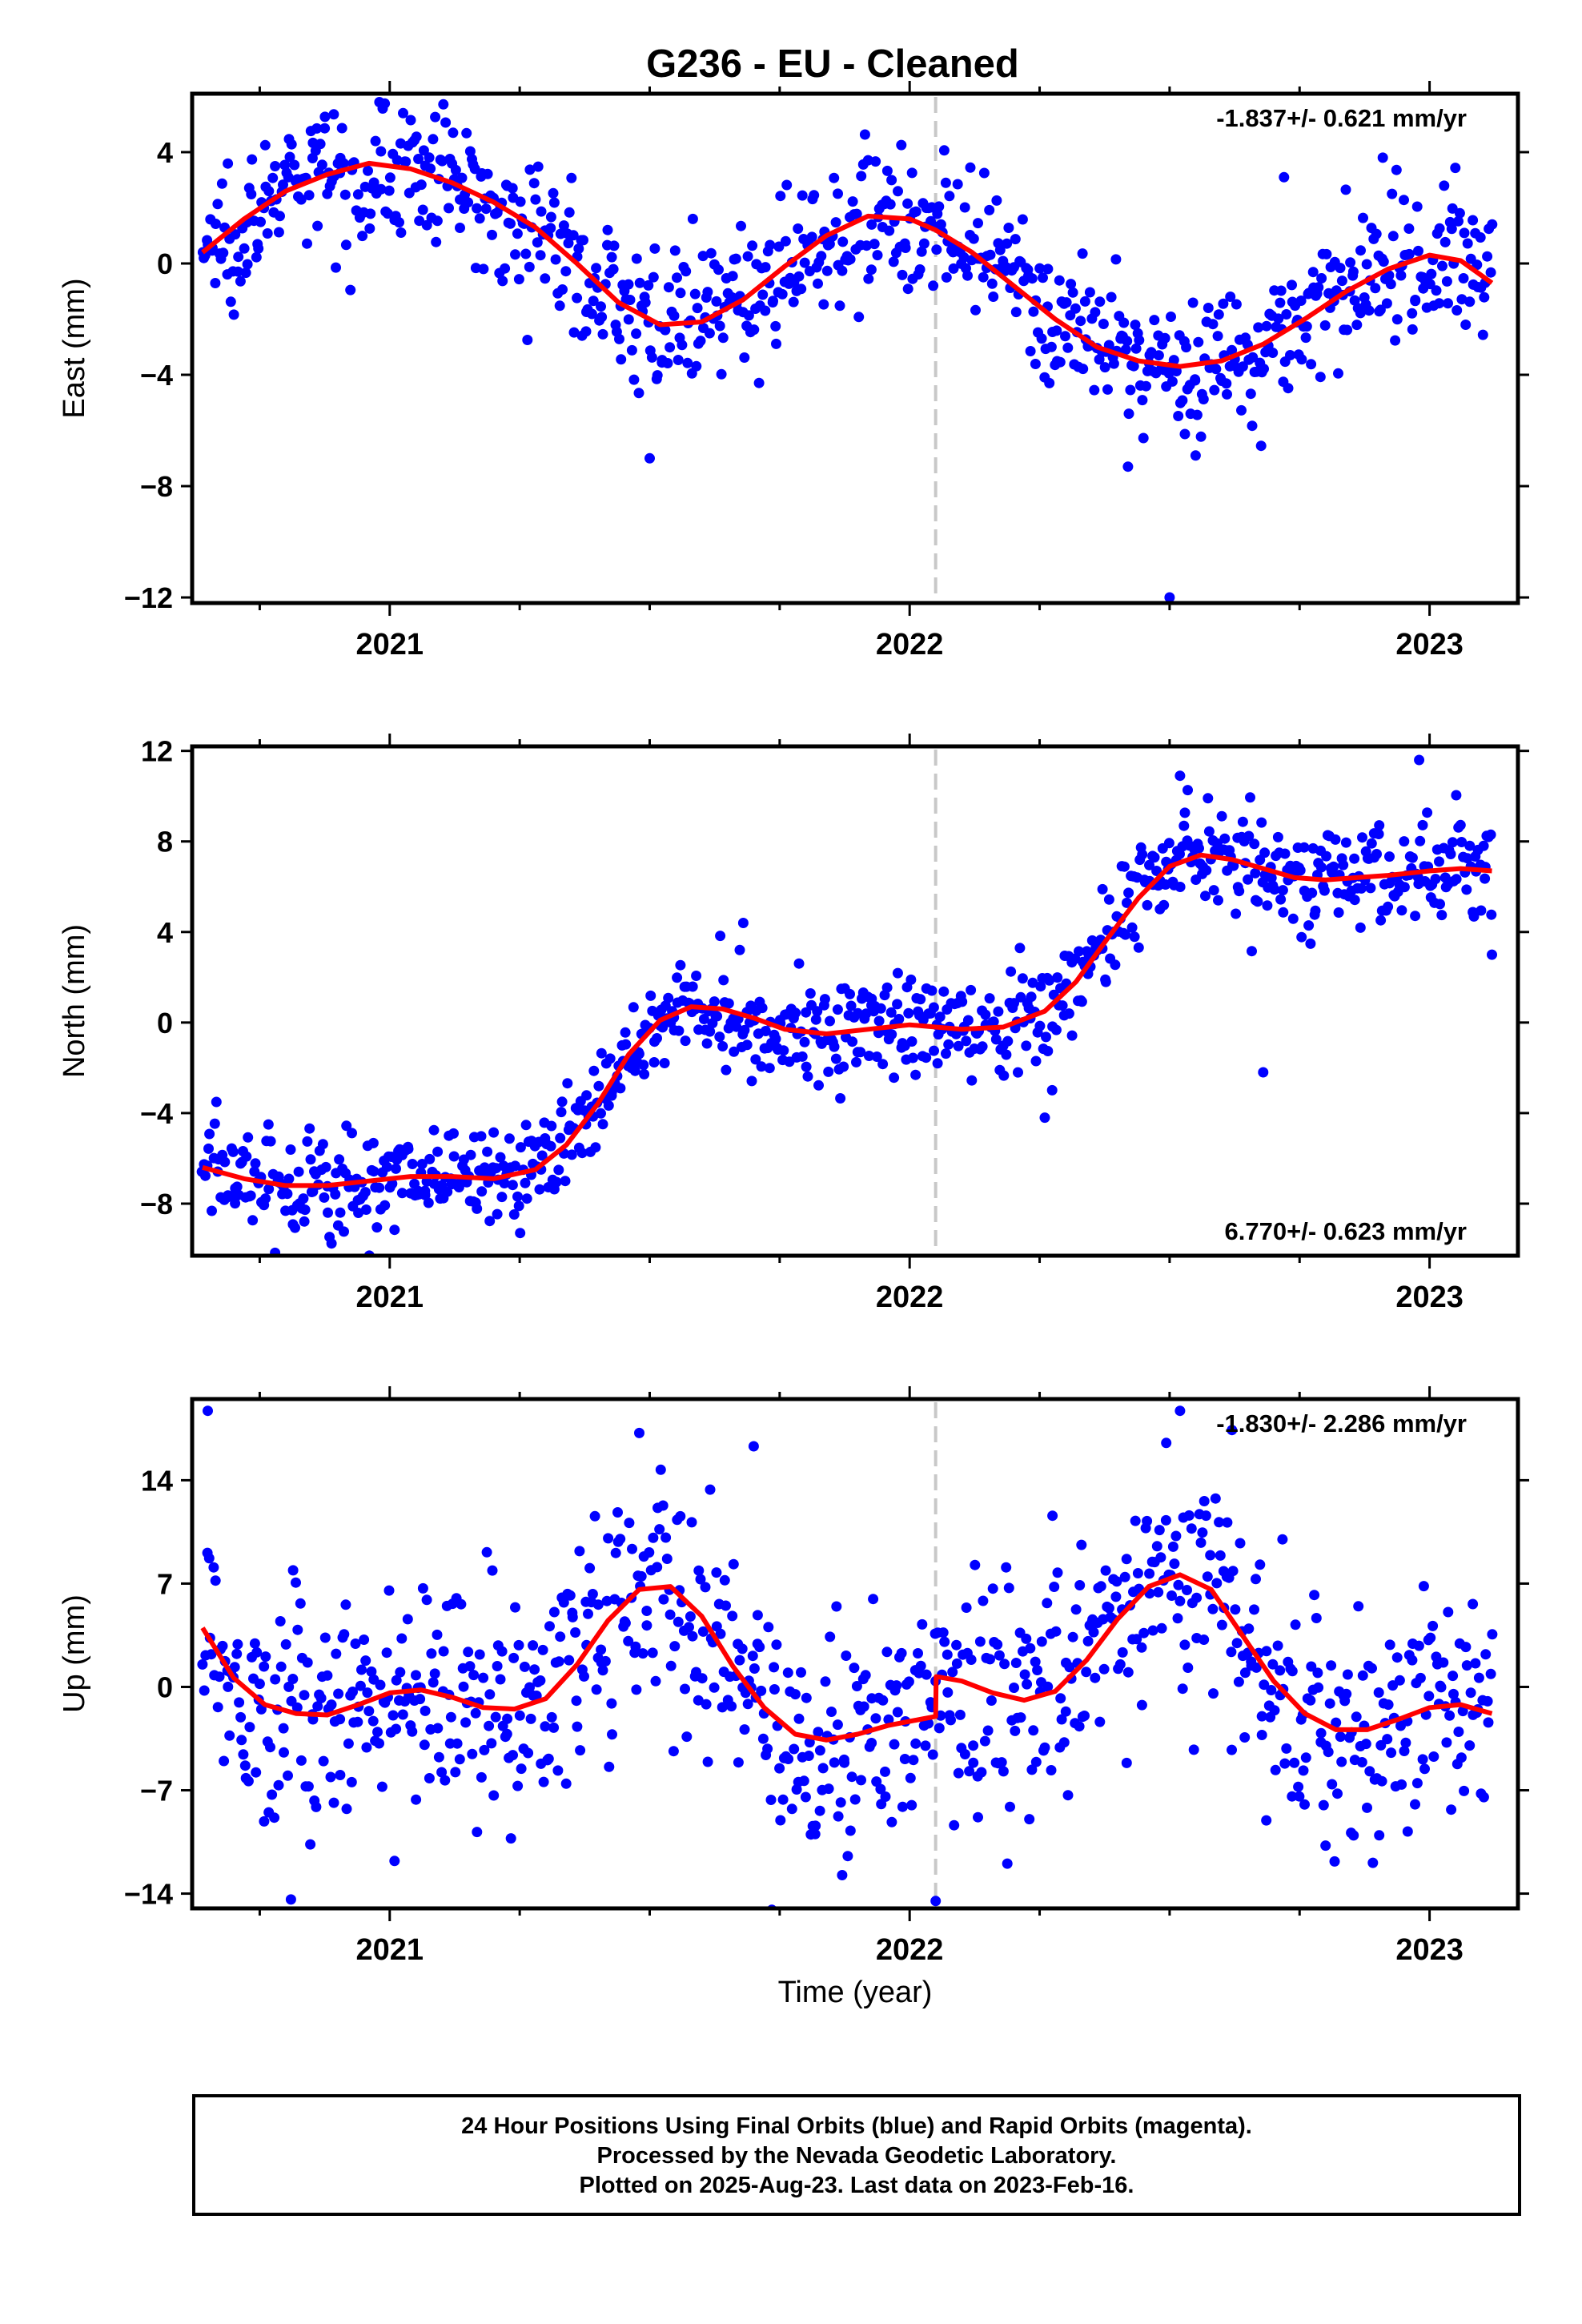 This screenshot has width=1582, height=2324. What do you see at coordinates (390, 1297) in the screenshot?
I see `north-x-tick-label: 2021` at bounding box center [390, 1297].